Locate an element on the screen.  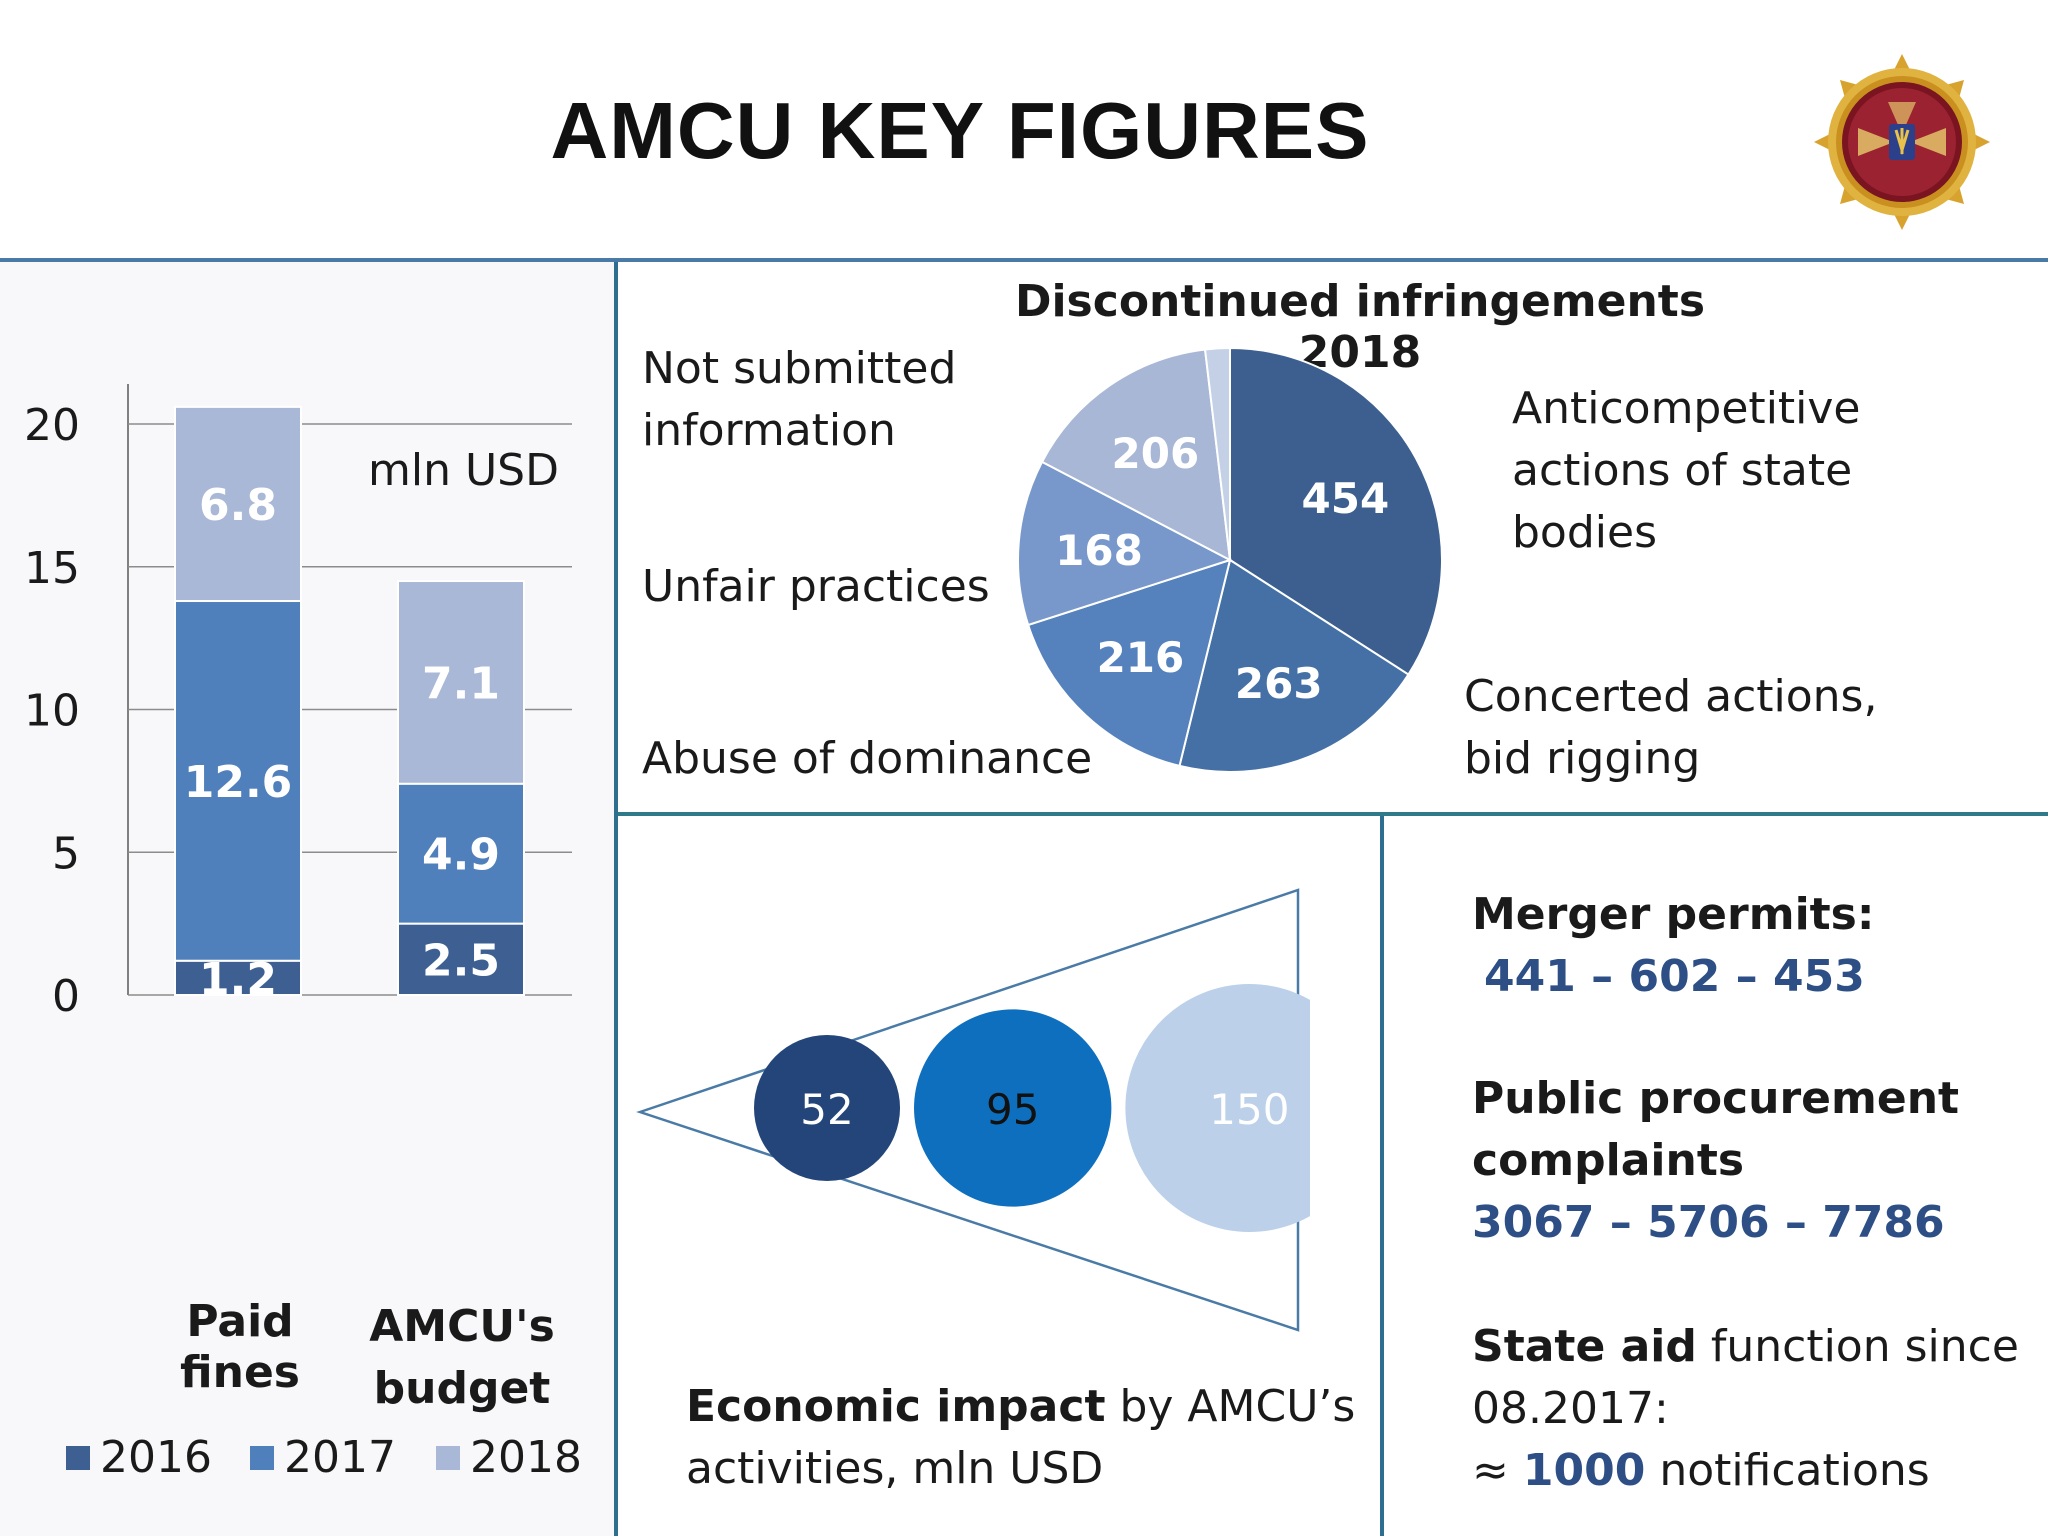
bar-value-label: 4.9 is located at coordinates (461, 855).